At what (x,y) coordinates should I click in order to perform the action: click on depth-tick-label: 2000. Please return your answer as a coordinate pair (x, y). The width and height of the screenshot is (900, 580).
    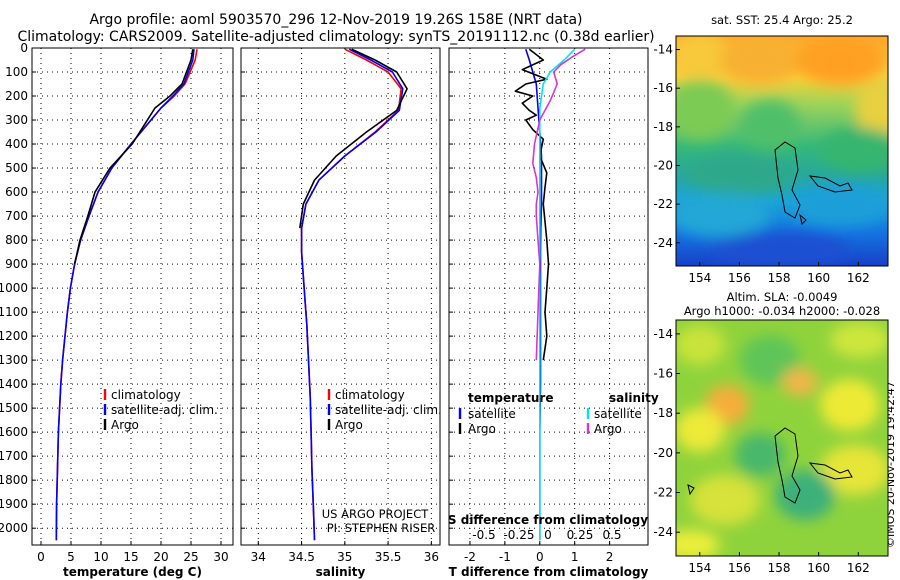
    Looking at the image, I should click on (14, 528).